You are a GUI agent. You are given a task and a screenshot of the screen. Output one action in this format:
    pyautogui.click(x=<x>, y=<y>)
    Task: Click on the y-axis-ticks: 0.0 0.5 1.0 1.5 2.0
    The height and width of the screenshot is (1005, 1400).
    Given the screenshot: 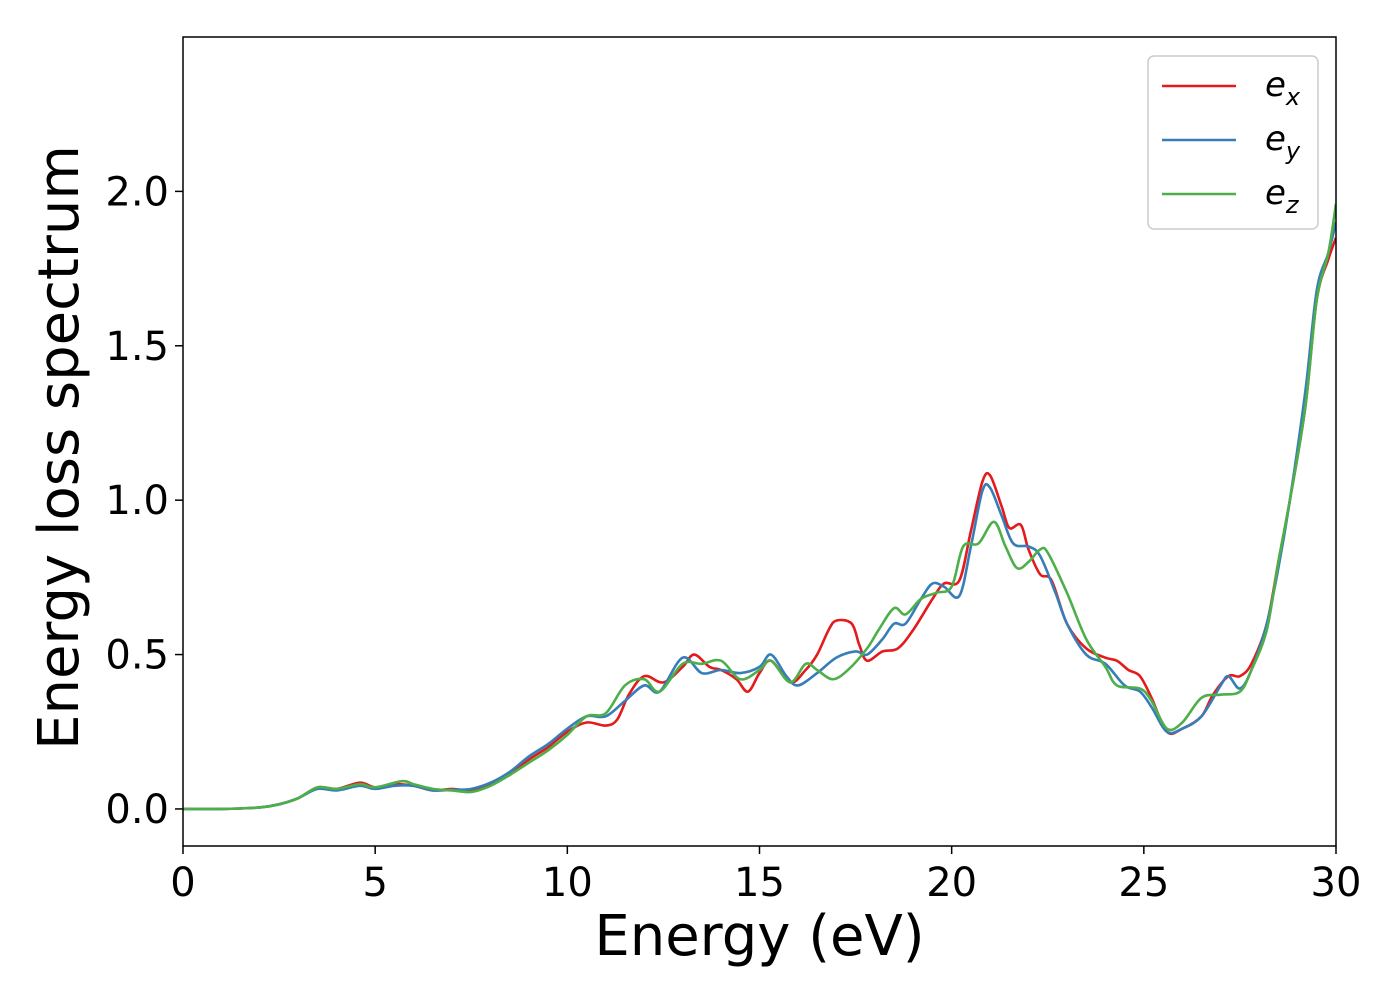 What is the action you would take?
    pyautogui.click(x=144, y=501)
    